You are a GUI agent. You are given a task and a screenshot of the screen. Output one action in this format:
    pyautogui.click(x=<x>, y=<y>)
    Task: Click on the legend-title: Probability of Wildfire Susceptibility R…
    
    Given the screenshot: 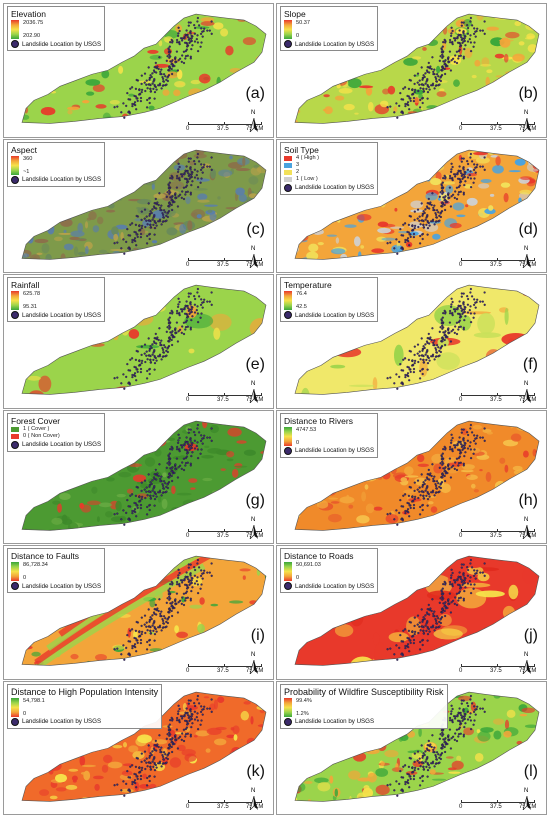 What is the action you would take?
    pyautogui.click(x=364, y=691)
    